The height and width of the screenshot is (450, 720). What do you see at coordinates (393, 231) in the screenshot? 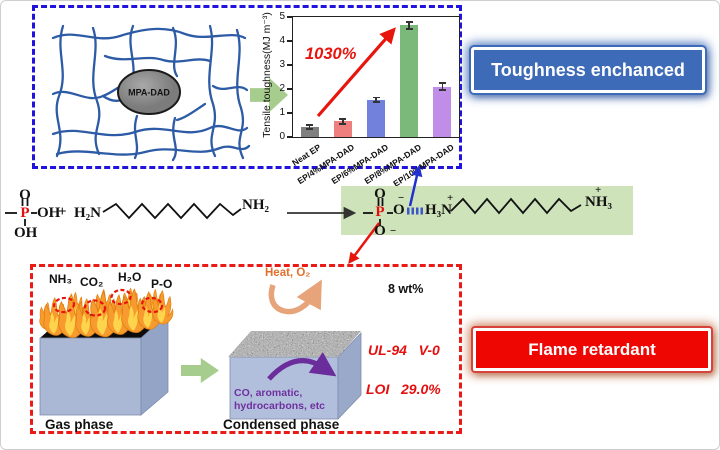
I see `product-oxygen-bottom-charge: −` at bounding box center [393, 231].